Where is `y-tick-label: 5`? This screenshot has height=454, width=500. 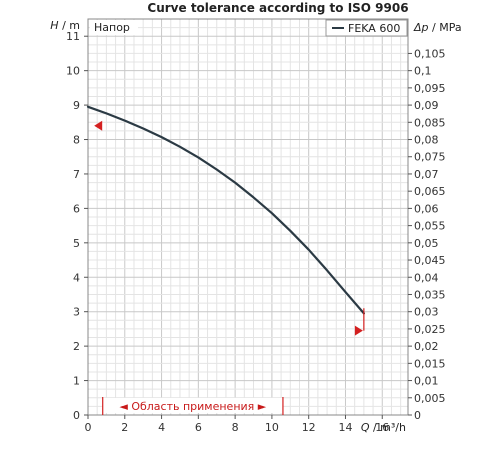
y-tick-label: 5 is located at coordinates (76, 243).